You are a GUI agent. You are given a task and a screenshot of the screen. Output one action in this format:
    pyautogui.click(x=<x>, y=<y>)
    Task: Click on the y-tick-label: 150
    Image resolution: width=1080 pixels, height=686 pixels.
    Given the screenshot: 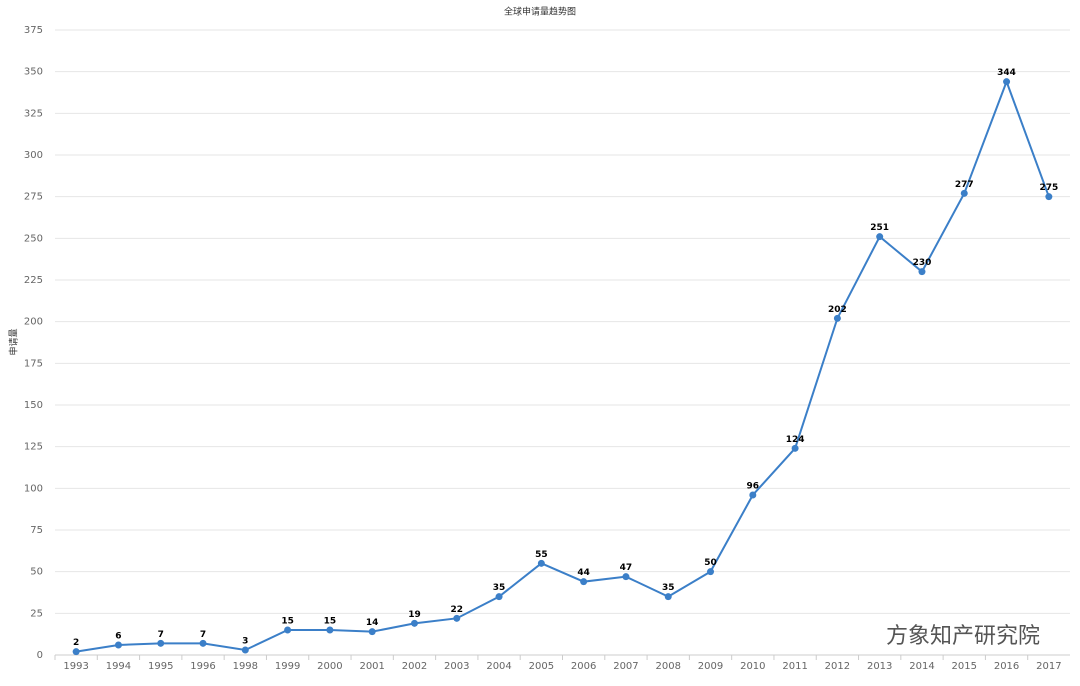 What is the action you would take?
    pyautogui.click(x=33, y=405)
    